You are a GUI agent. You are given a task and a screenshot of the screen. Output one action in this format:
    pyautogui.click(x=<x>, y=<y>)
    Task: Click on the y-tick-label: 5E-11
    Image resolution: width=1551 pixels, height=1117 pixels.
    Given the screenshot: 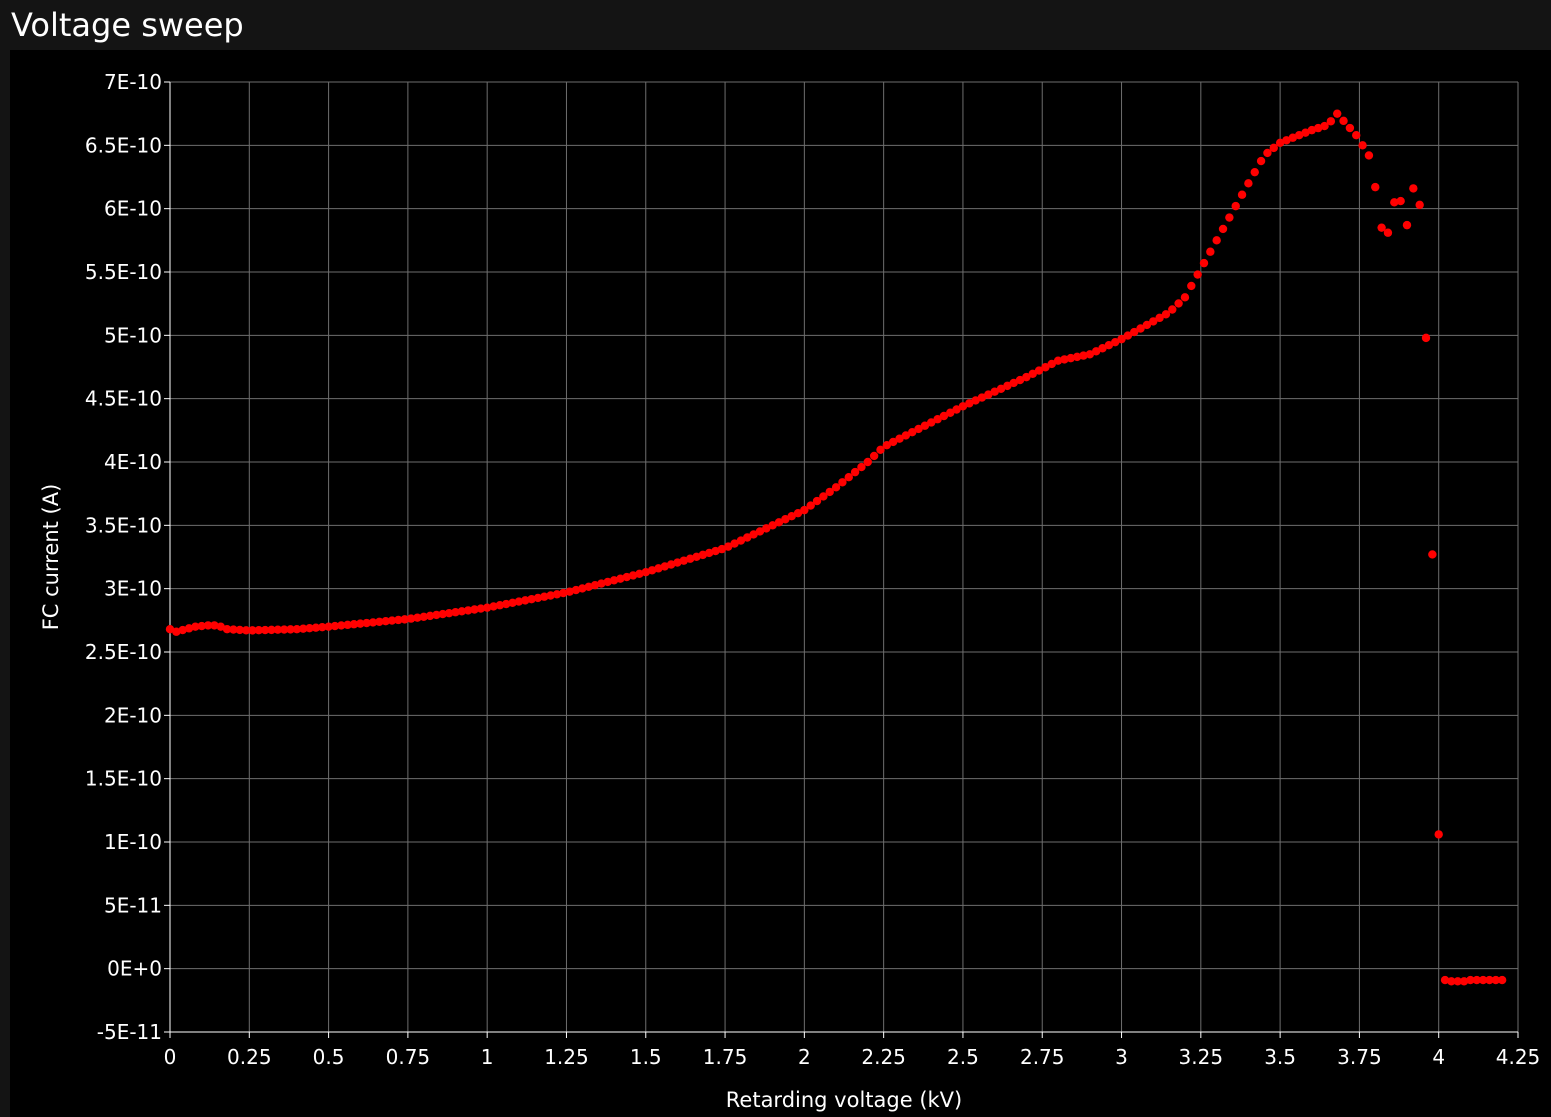 What is the action you would take?
    pyautogui.click(x=133, y=905)
    